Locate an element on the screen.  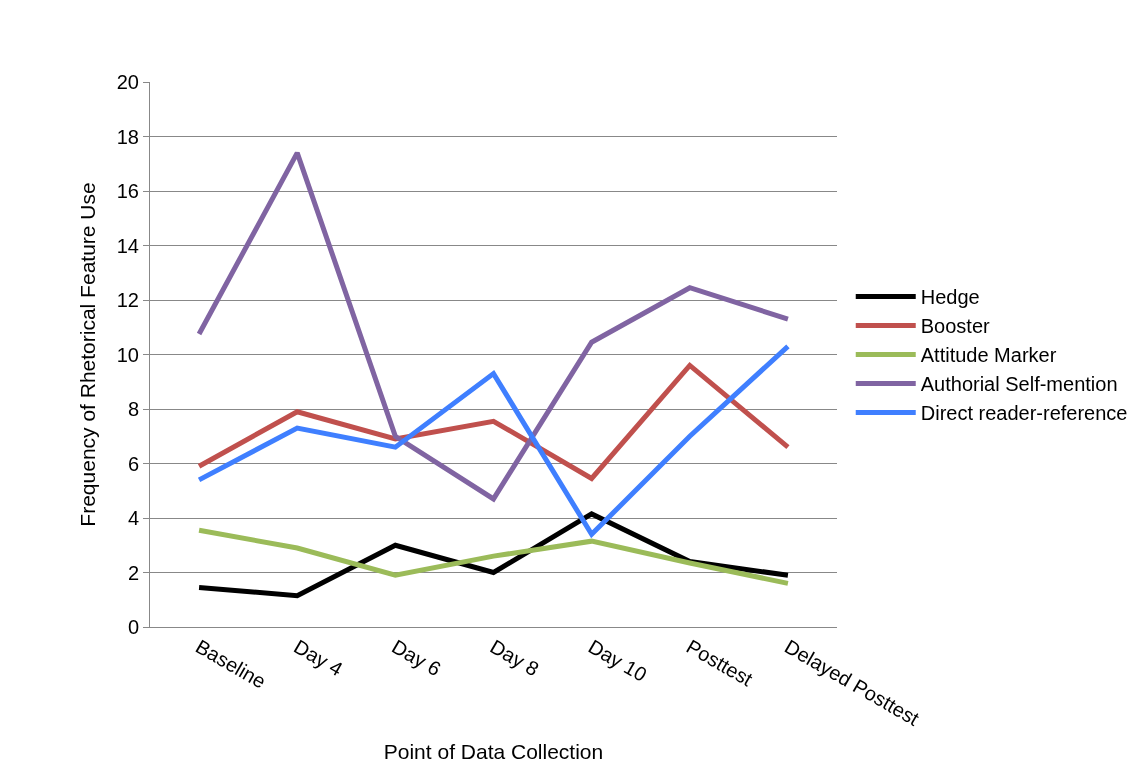
x-tick-label: Day 10 is located at coordinates (617, 660).